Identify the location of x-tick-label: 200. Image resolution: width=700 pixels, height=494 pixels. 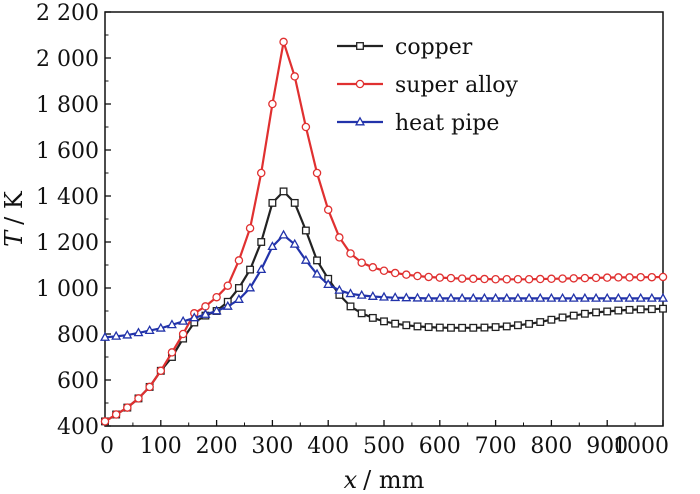
(217, 446).